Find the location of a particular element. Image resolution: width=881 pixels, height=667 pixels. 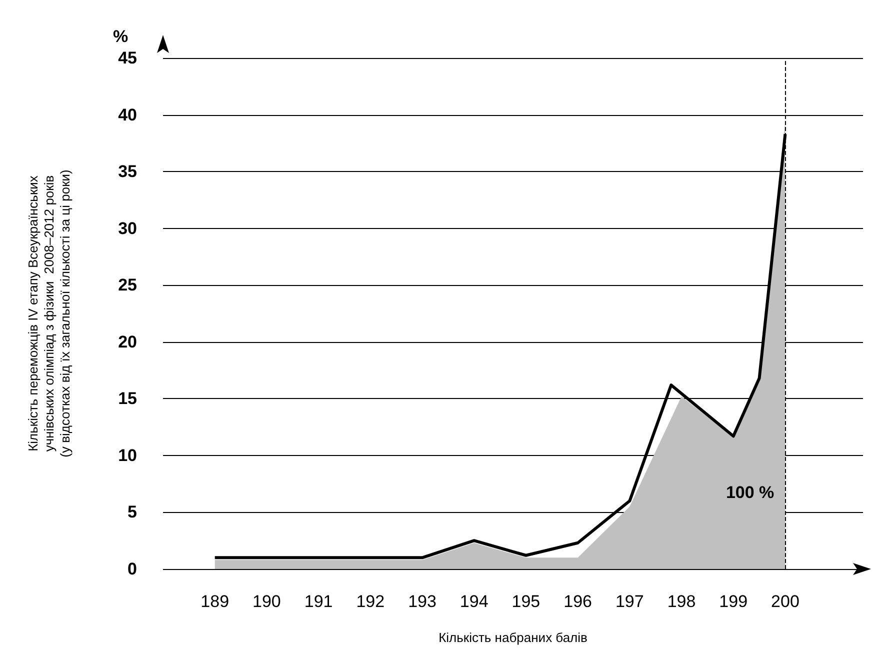

y-tick-label: 40 is located at coordinates (127, 114).